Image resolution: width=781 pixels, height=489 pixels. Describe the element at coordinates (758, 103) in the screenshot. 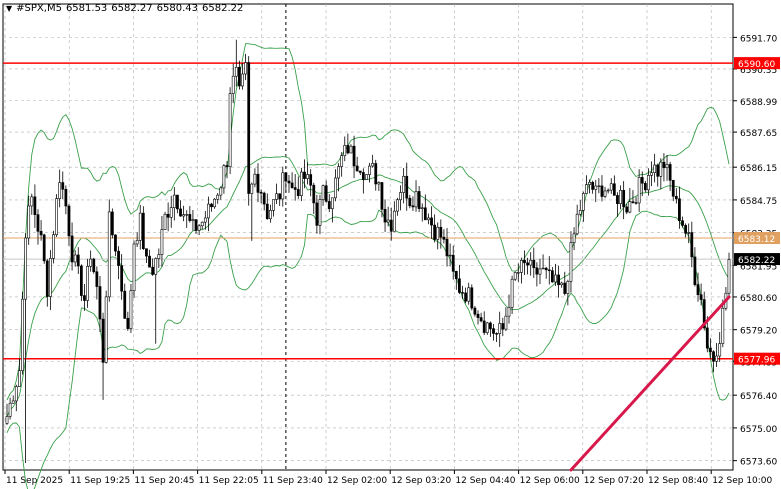

I see `y-tick-label: 6588.99` at that location.